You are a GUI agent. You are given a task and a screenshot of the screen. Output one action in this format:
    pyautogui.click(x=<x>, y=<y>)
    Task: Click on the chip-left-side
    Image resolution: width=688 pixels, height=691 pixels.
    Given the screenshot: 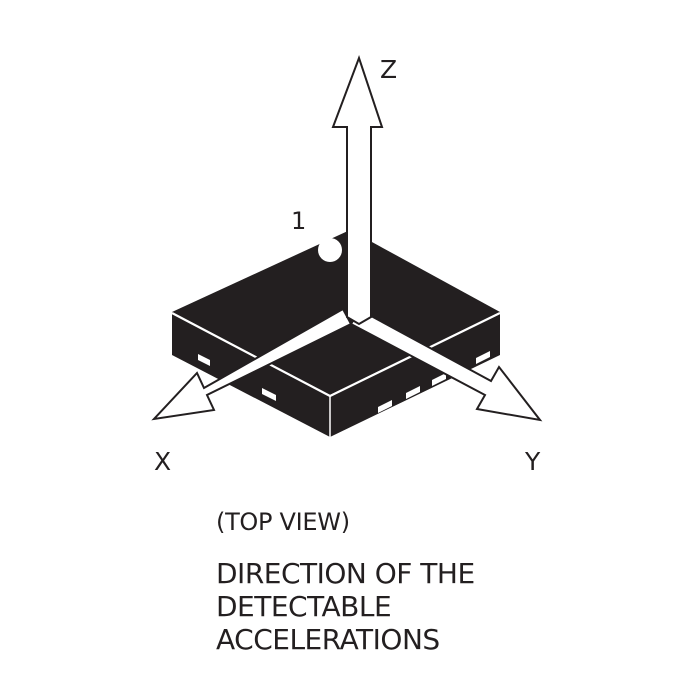 What is the action you would take?
    pyautogui.click(x=251, y=374)
    